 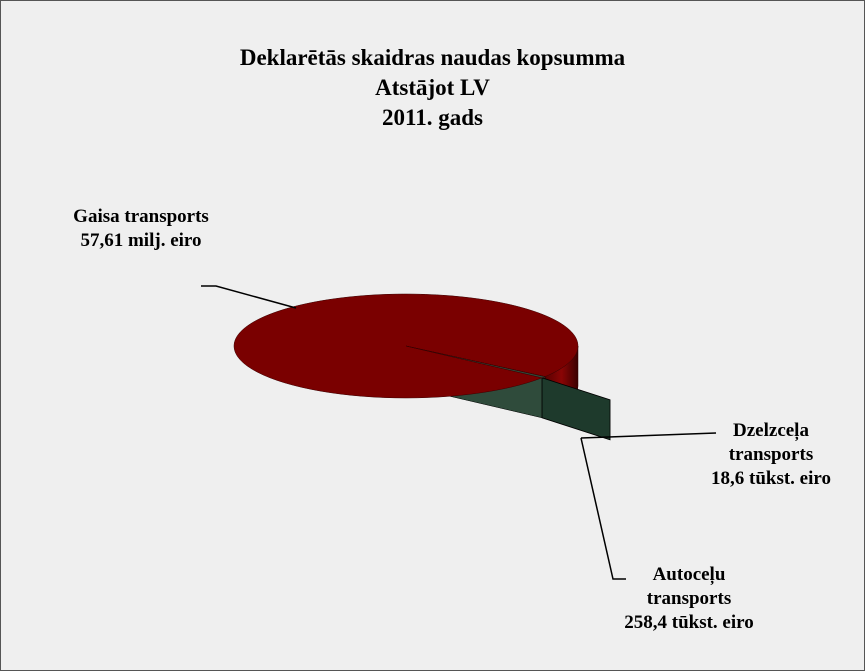 I want to click on label-value: 258,4 tūkst. eiro, so click(x=689, y=622).